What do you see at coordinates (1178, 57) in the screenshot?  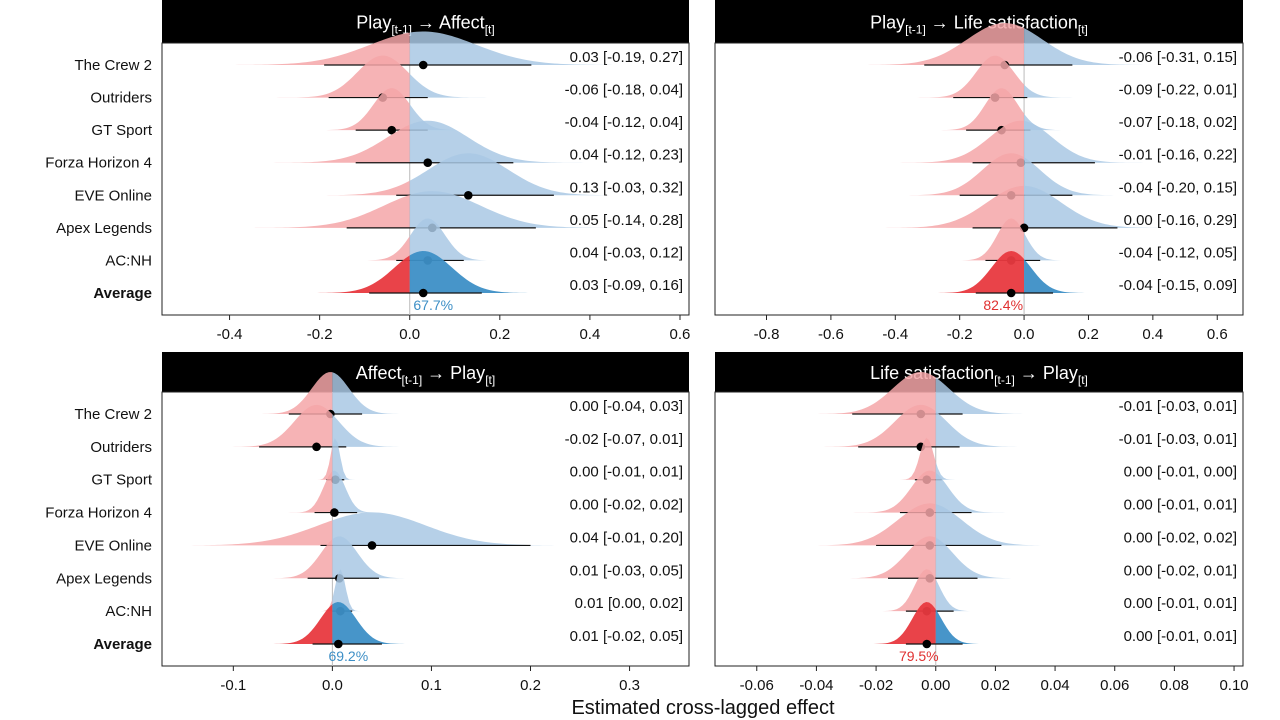 I see `estimate-label: -0.06 [-0.31, 0.15]` at bounding box center [1178, 57].